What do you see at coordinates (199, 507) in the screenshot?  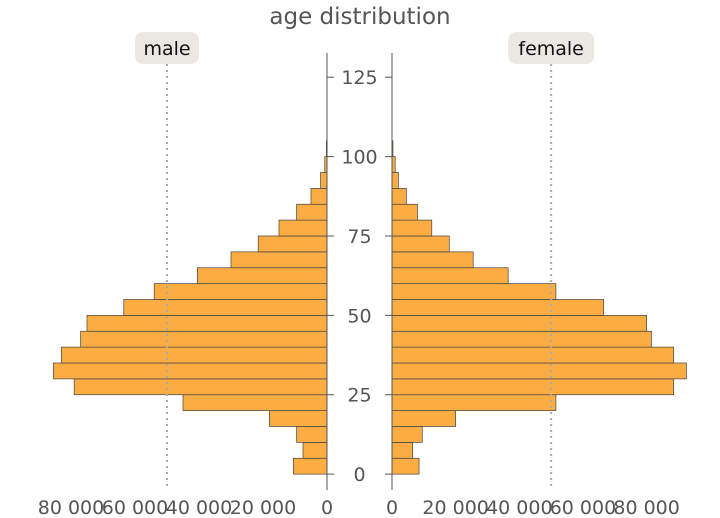 I see `male-x-tick-label: 40 000` at bounding box center [199, 507].